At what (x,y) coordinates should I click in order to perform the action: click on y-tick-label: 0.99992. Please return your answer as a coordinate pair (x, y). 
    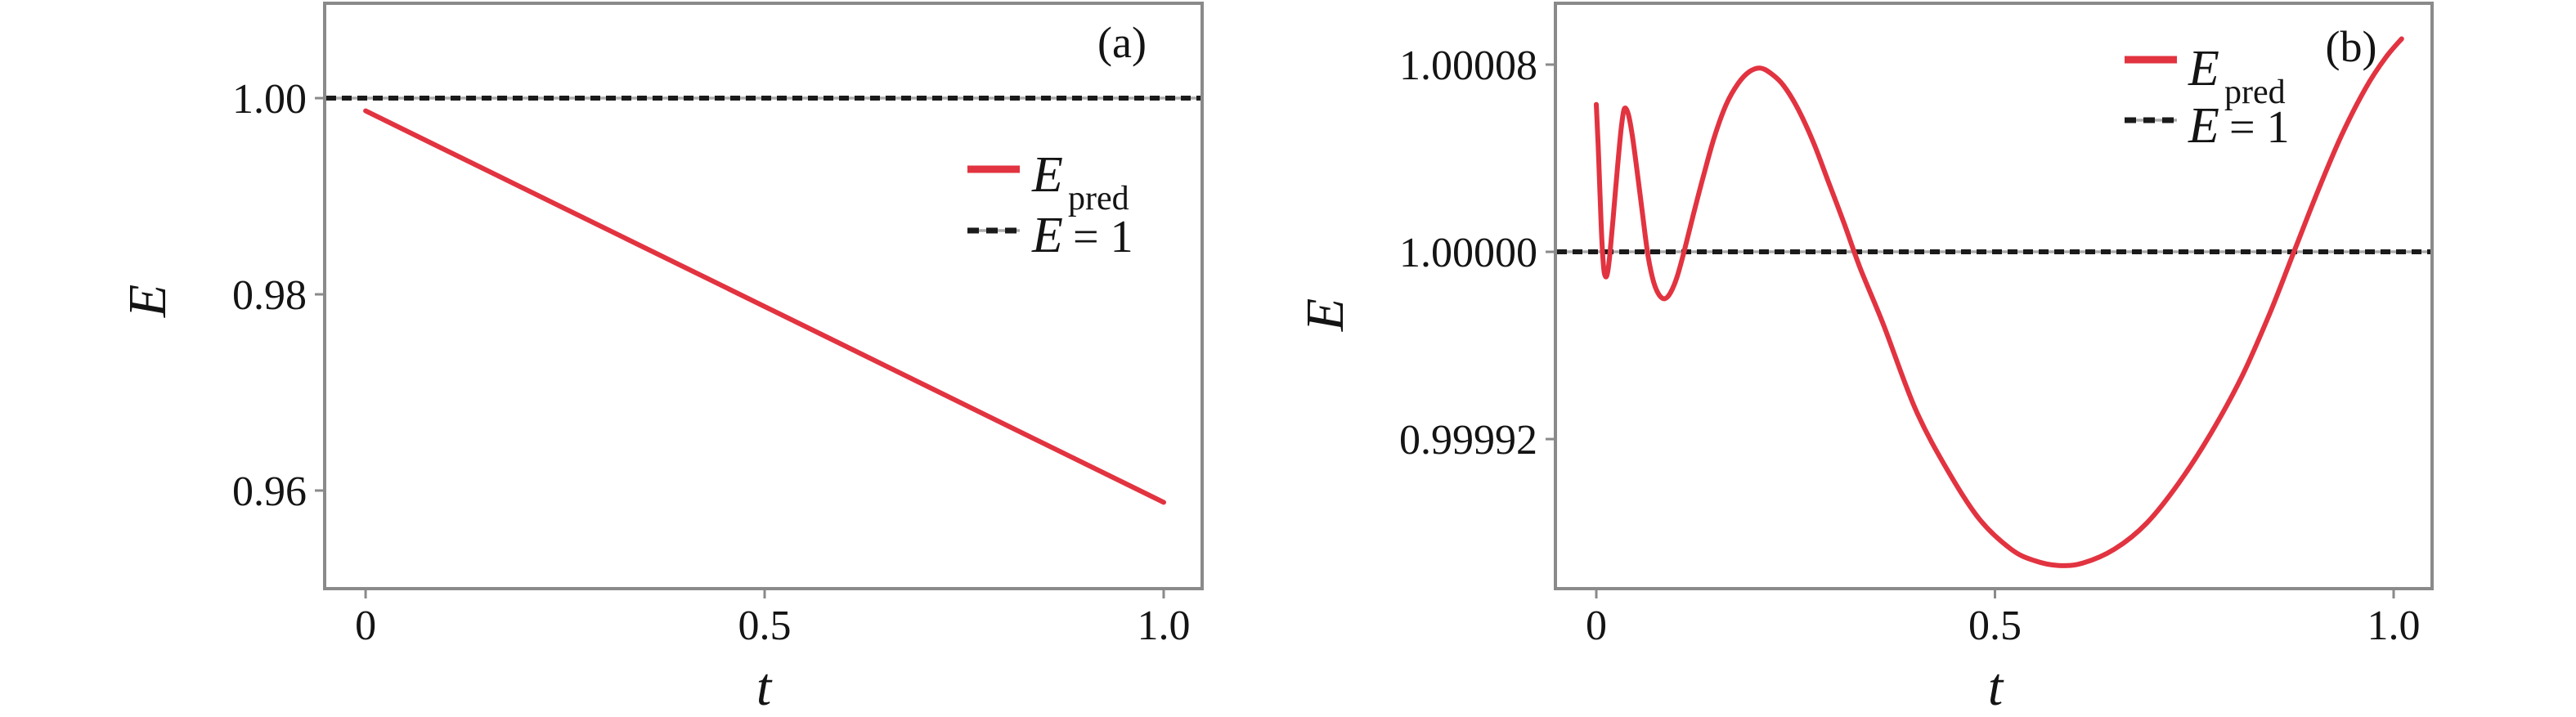
    Looking at the image, I should click on (1468, 440).